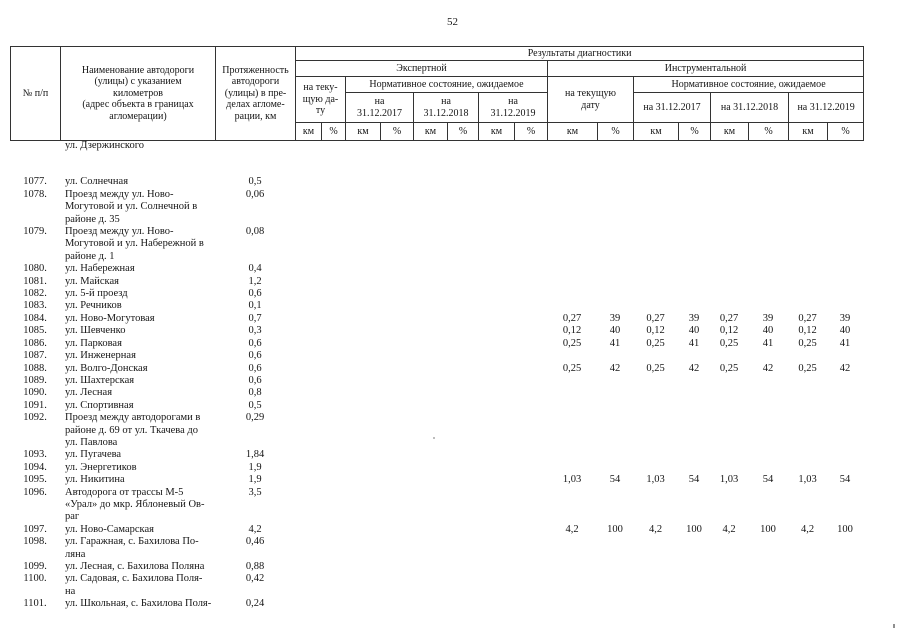 The height and width of the screenshot is (640, 905). Describe the element at coordinates (255, 331) in the screenshot. I see `row-length: 0,3` at that location.